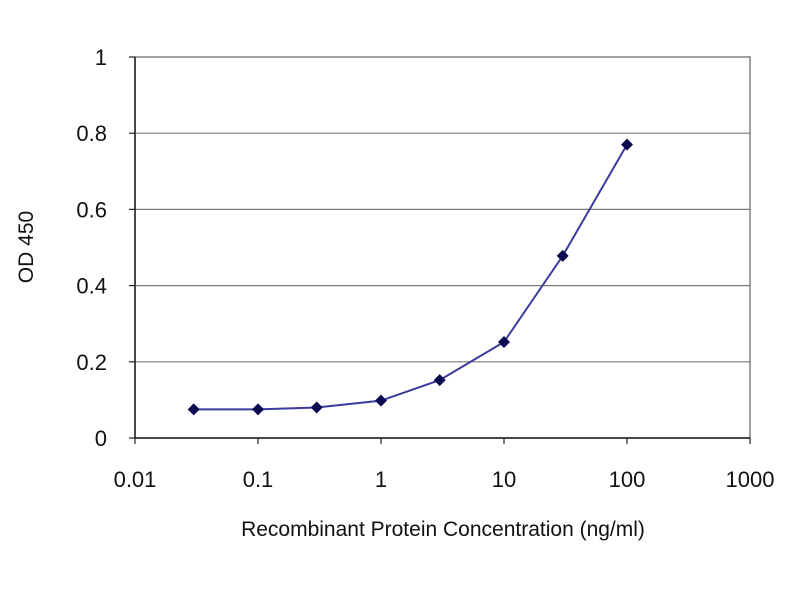 The width and height of the screenshot is (800, 600). I want to click on y-axis-title: OD 450, so click(26, 247).